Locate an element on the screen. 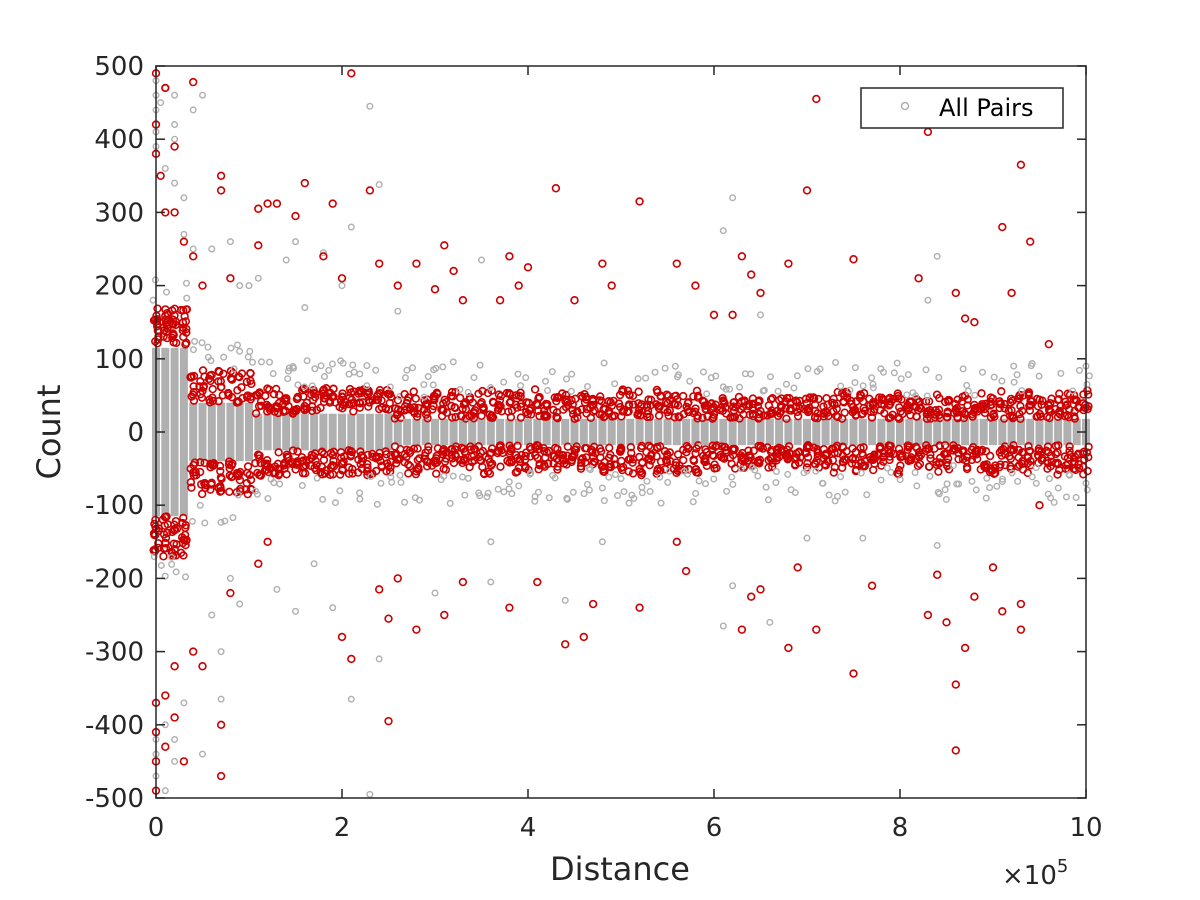 The height and width of the screenshot is (900, 1200). legend-box is located at coordinates (962, 108).